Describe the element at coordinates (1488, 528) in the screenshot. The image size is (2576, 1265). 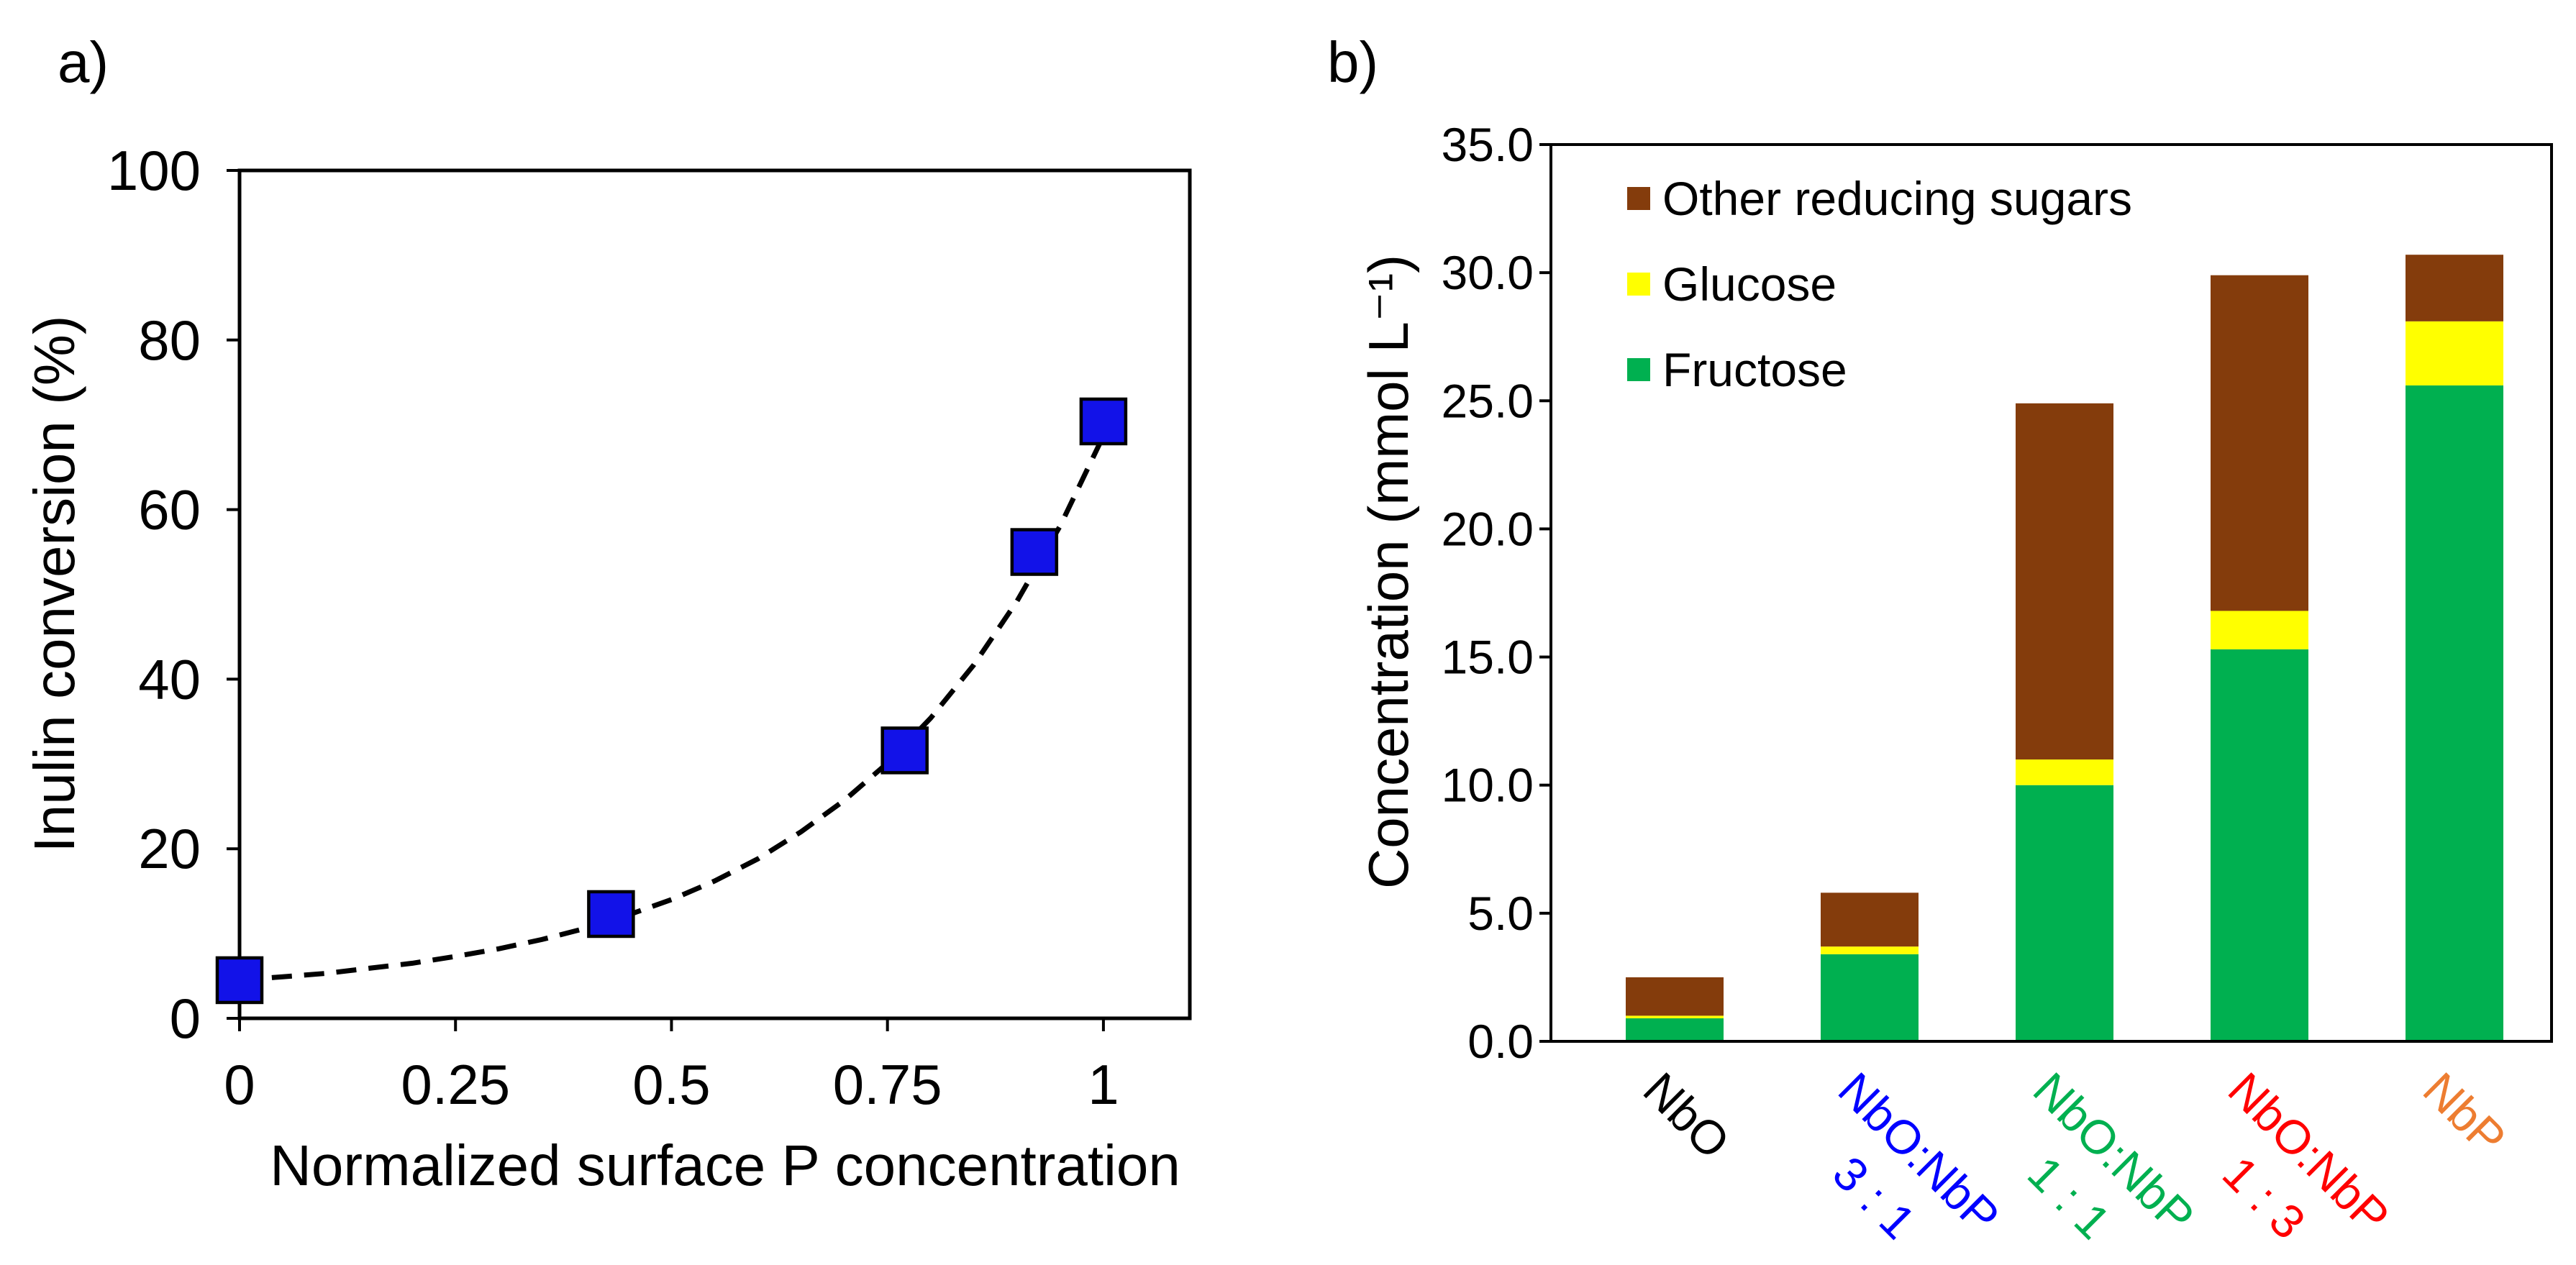
I see `y-tick-label: 20.0` at that location.